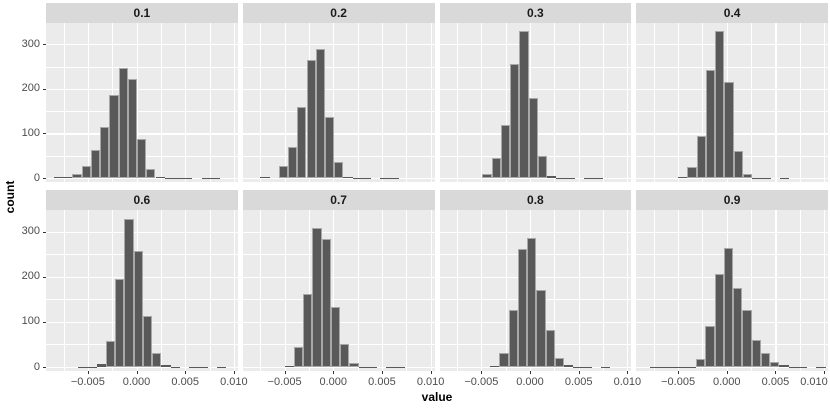 This screenshot has height=415, width=830. I want to click on facet-strip: 0.9, so click(732, 200).